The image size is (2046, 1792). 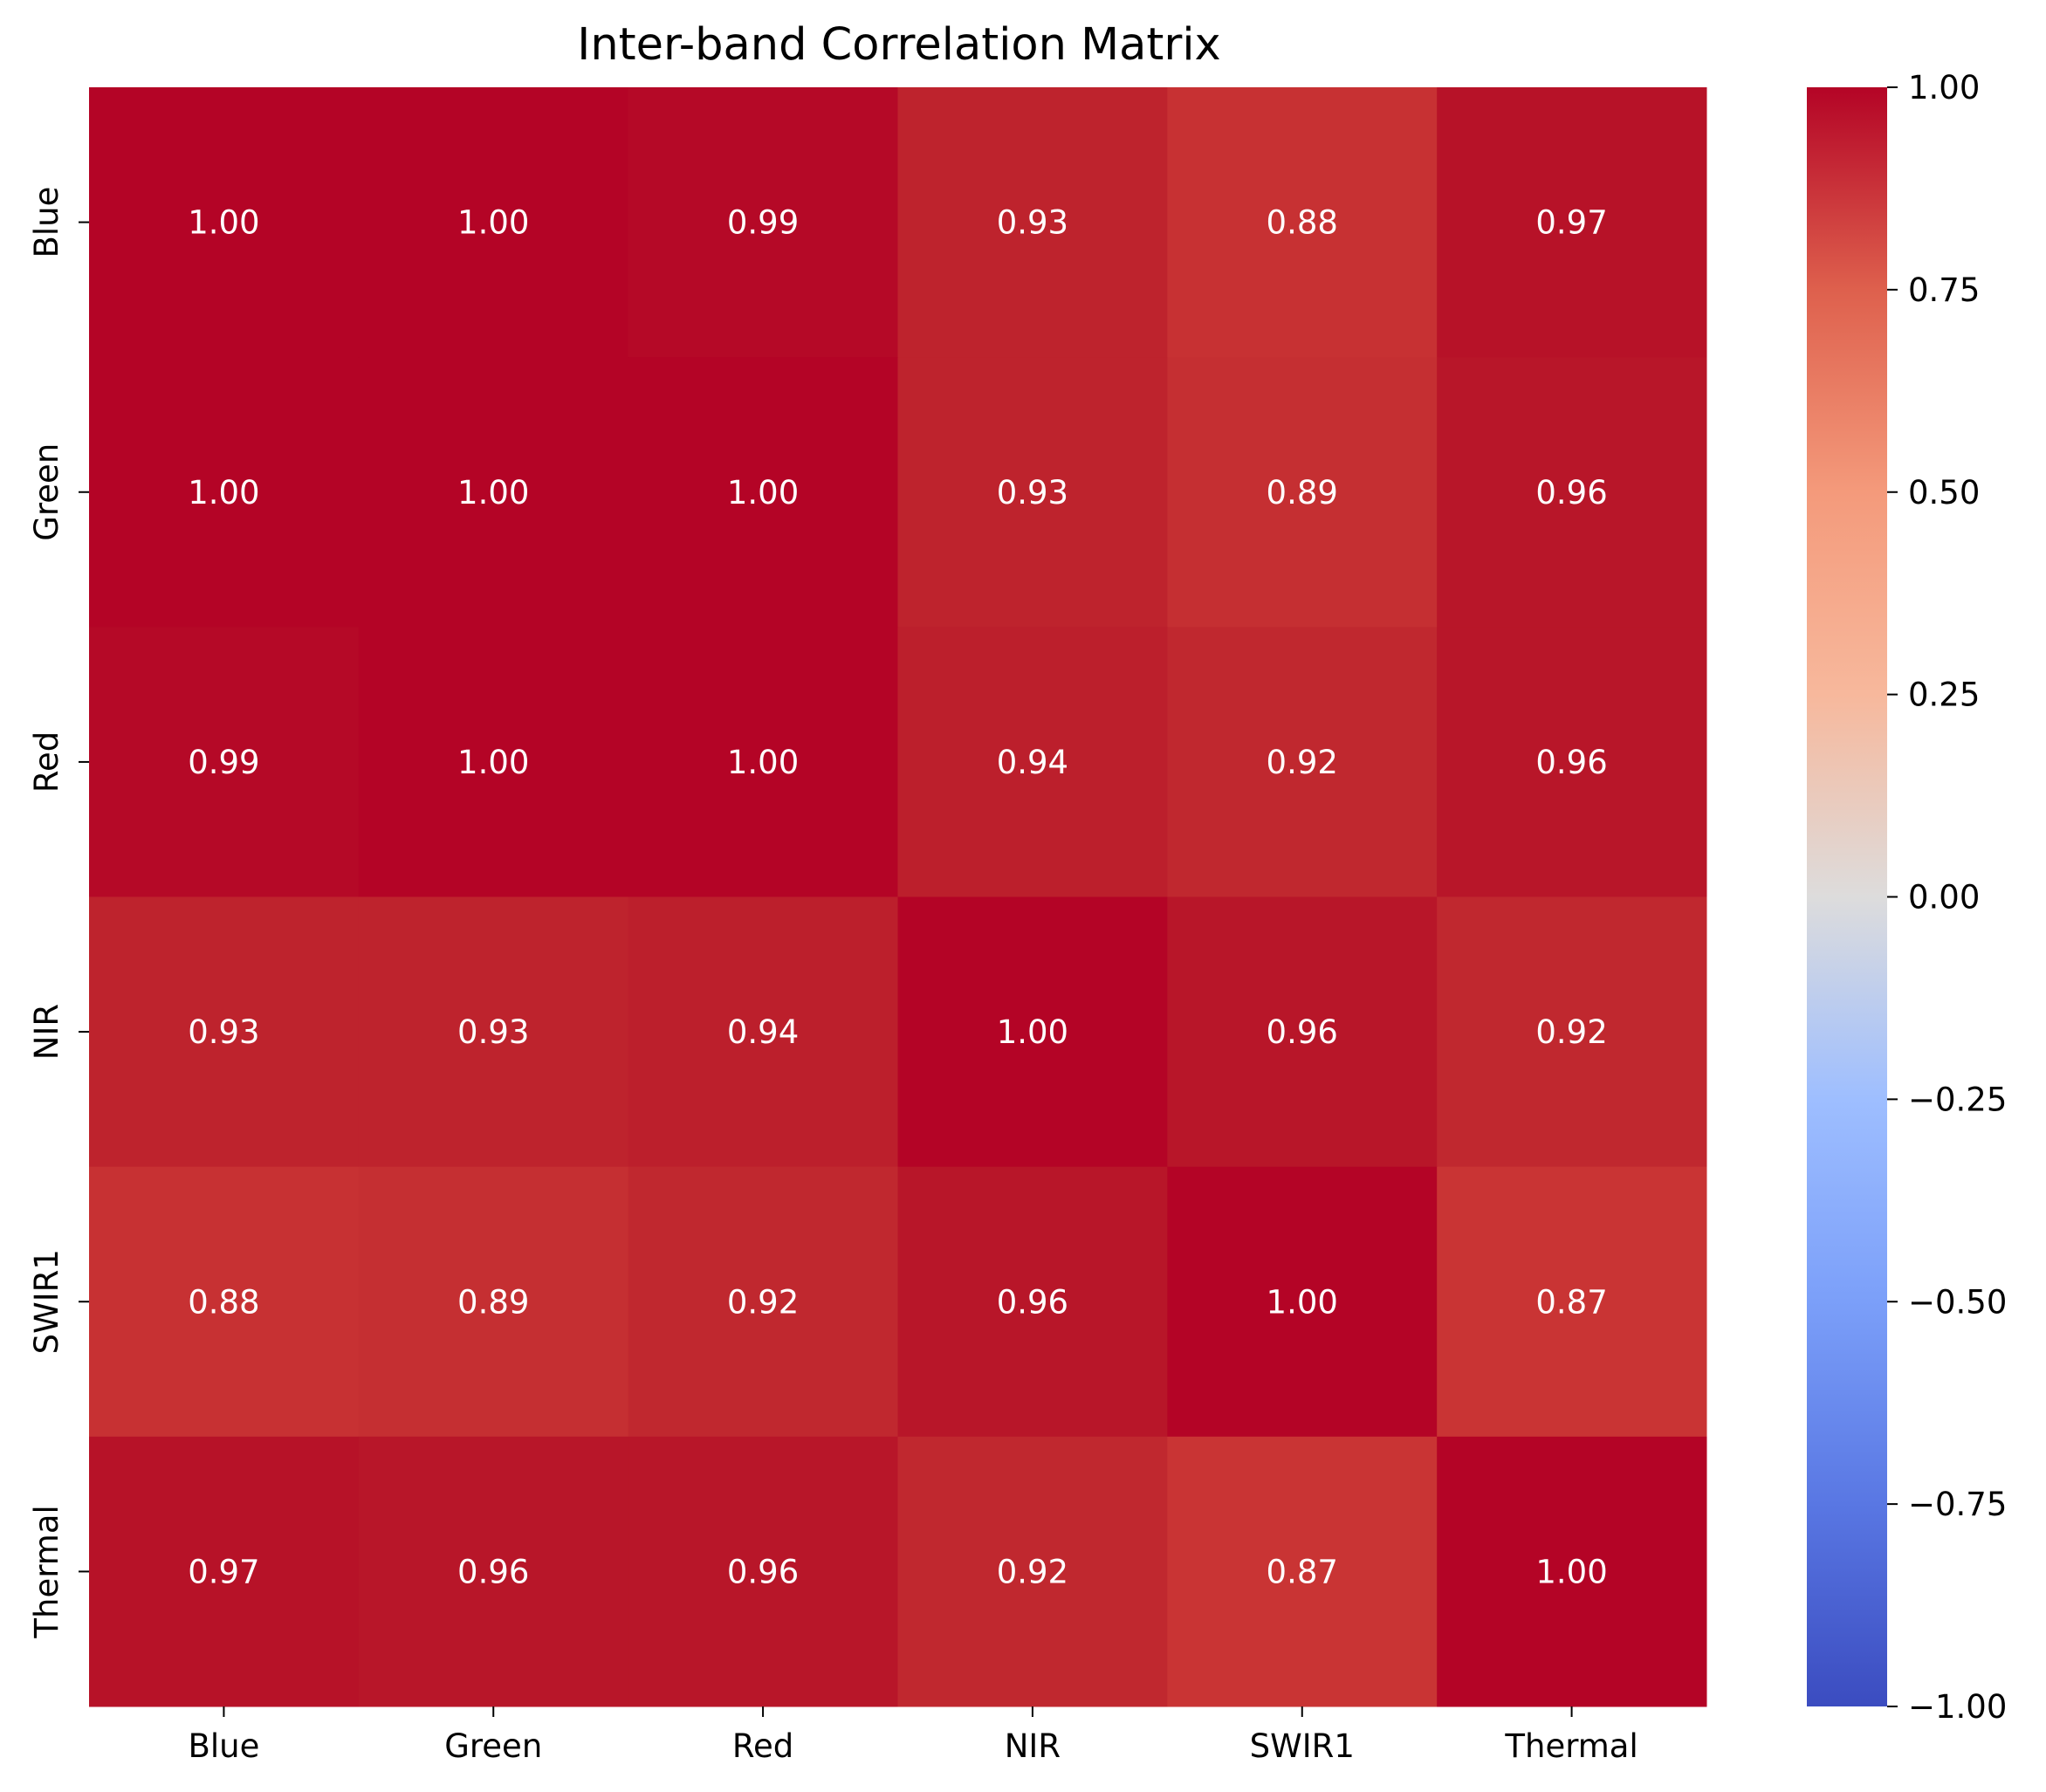 I want to click on x-tick-label: Green, so click(x=493, y=1746).